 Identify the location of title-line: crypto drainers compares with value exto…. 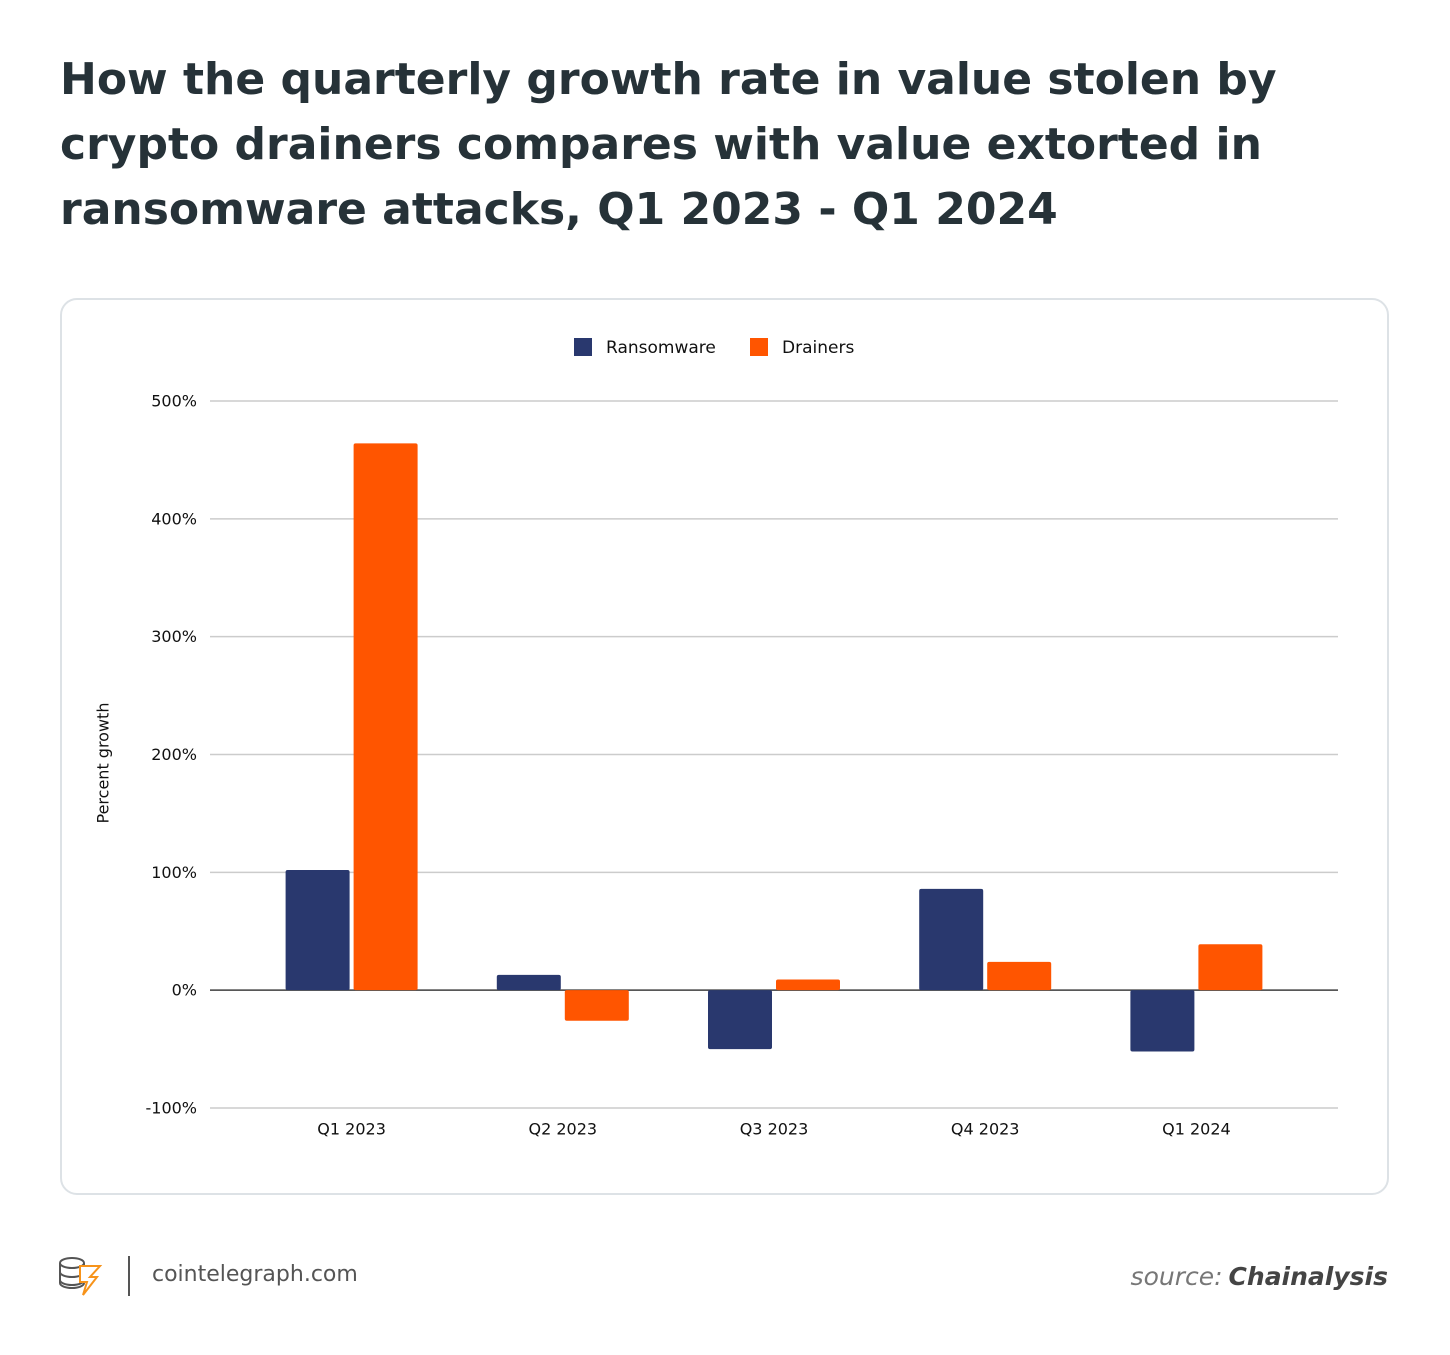
(661, 144).